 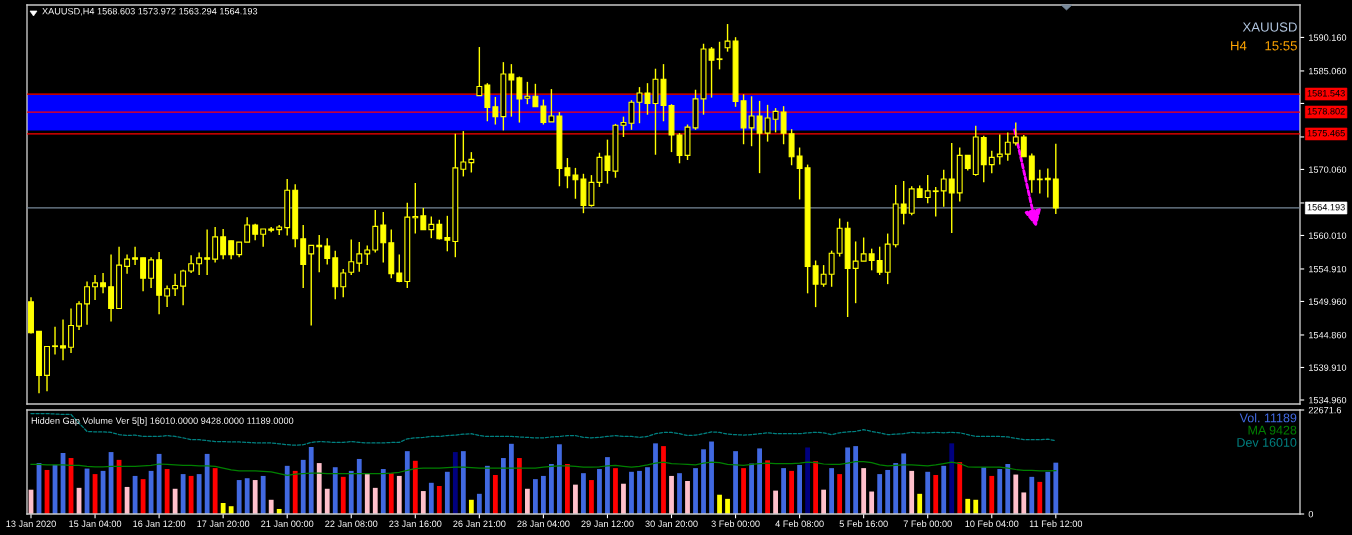 What do you see at coordinates (1328, 301) in the screenshot?
I see `y-tick-label: 1549.960` at bounding box center [1328, 301].